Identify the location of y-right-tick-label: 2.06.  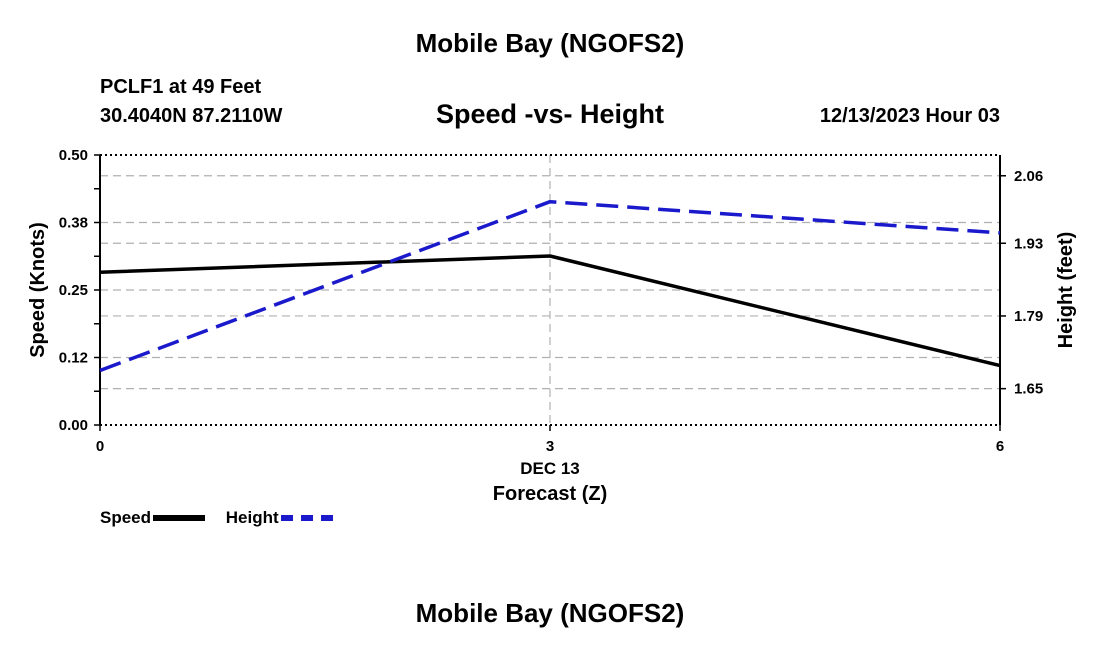
(1028, 176).